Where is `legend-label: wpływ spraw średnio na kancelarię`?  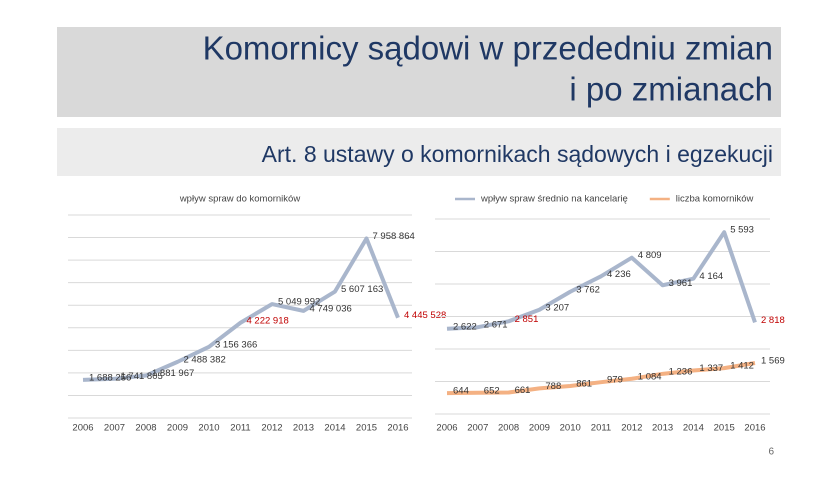
legend-label: wpływ spraw średnio na kancelarię is located at coordinates (554, 199).